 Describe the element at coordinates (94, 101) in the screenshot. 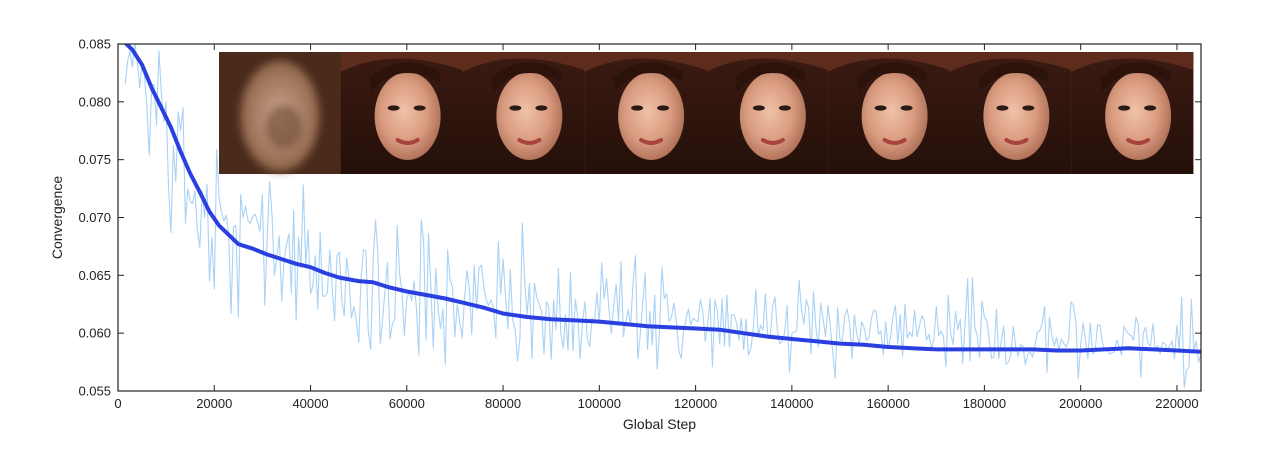

I see `y-tick-label: 0.080` at that location.